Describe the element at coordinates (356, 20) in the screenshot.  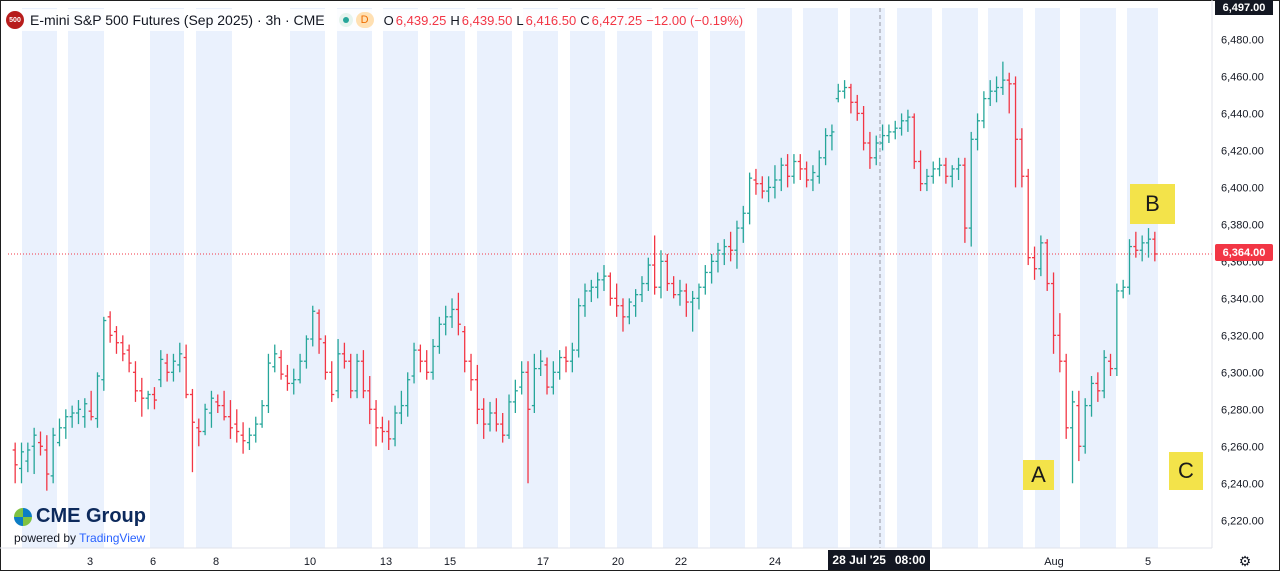
I see `market-status: D` at that location.